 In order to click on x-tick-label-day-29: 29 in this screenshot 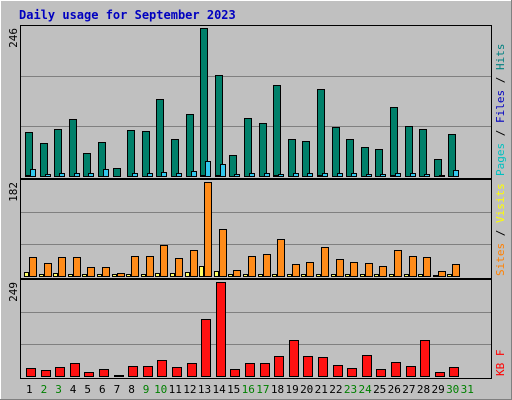, I will do `click(437, 389)`.